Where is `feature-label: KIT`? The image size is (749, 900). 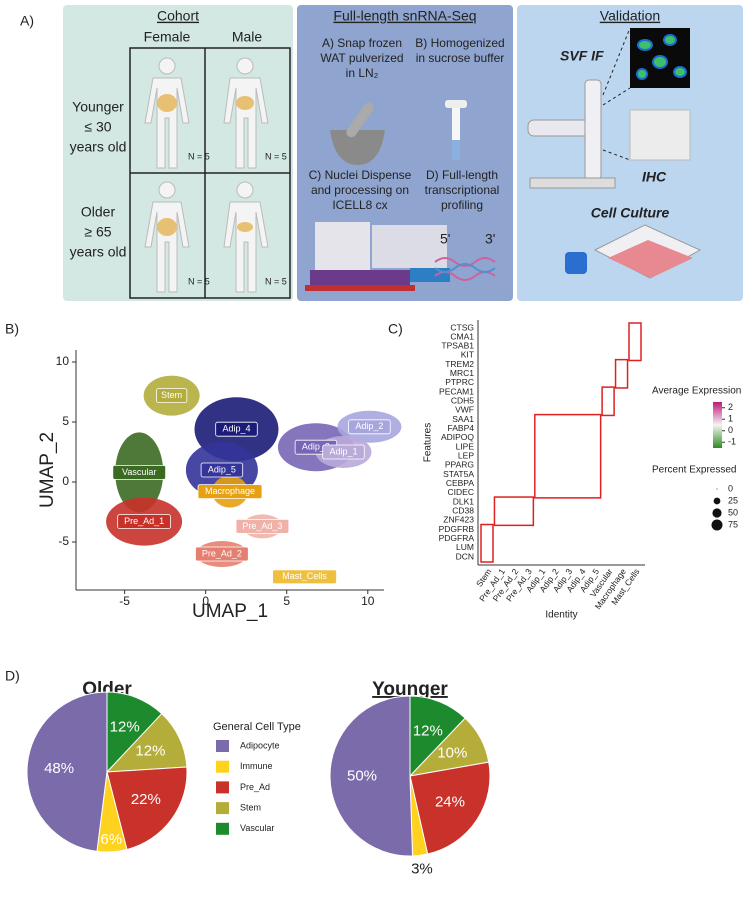
feature-label: KIT is located at coordinates (467, 355).